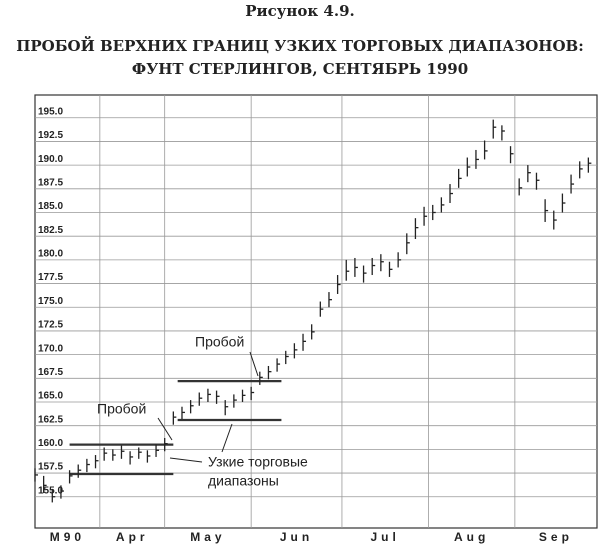 This screenshot has width=600, height=545. Describe the element at coordinates (50, 372) in the screenshot. I see `y-tick-label: 167.5` at that location.